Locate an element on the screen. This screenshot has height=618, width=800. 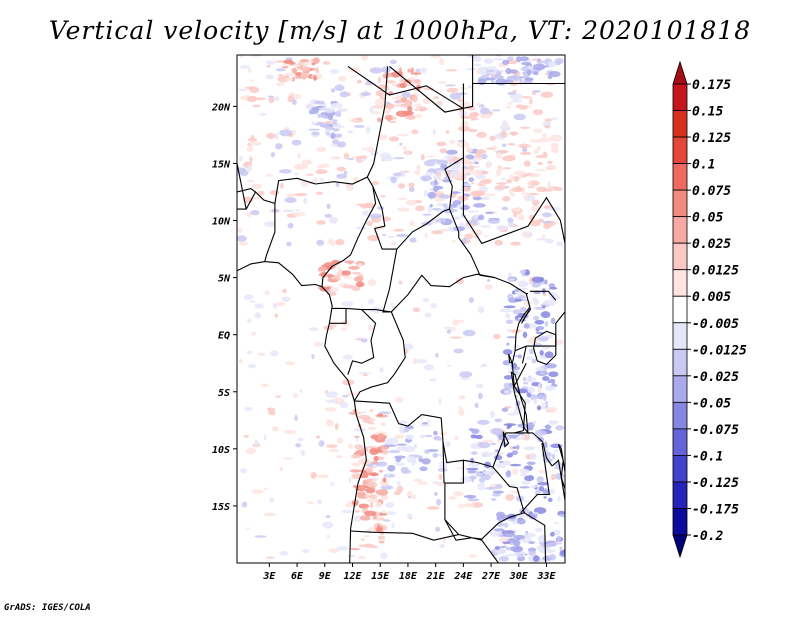
colorbar-label: 0.125 is located at coordinates (711, 138).